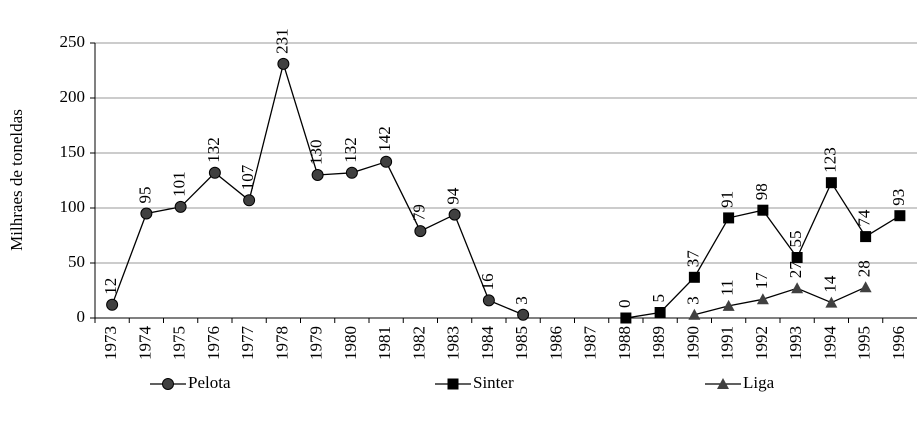  Describe the element at coordinates (780, 301) in the screenshot. I see `series-line` at that location.